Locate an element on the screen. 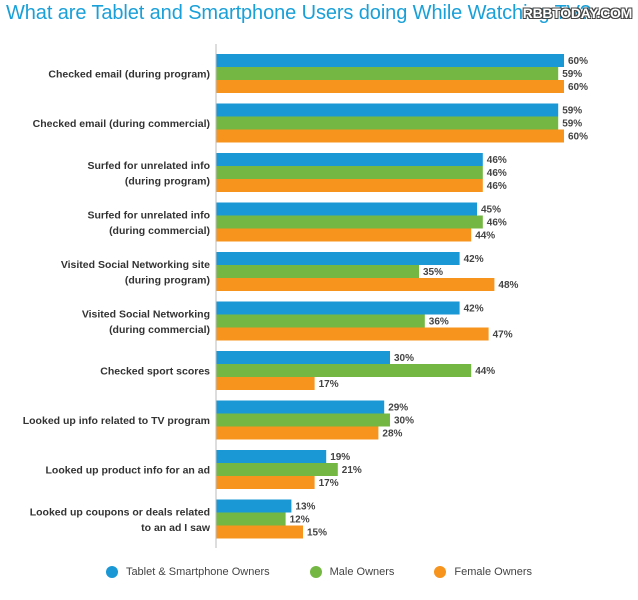  legend-label: Tablet & Smartphone Owners is located at coordinates (197, 572).